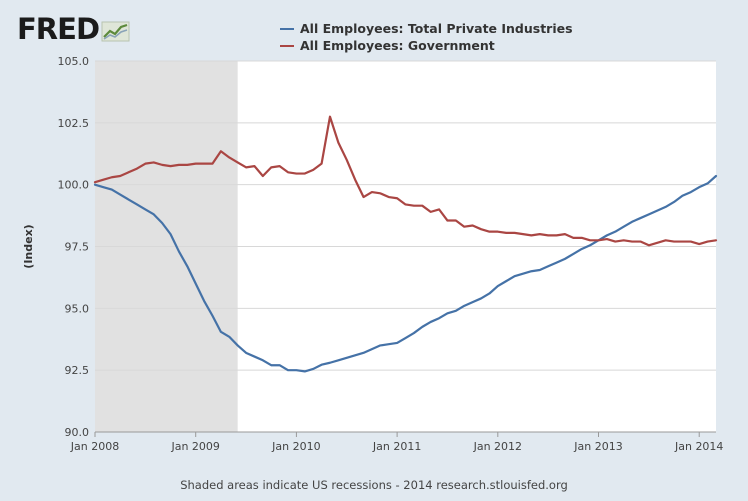  What do you see at coordinates (287, 28) in the screenshot?
I see `legend-swatch-private` at bounding box center [287, 28].